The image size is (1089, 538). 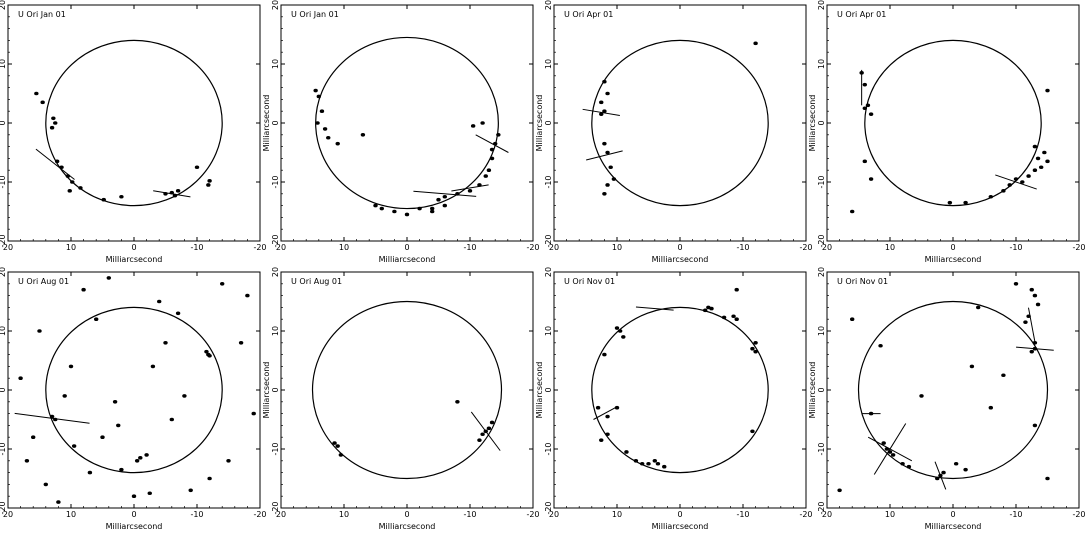 What do you see at coordinates (952, 247) in the screenshot?
I see `x-tick-label: 0` at bounding box center [952, 247].